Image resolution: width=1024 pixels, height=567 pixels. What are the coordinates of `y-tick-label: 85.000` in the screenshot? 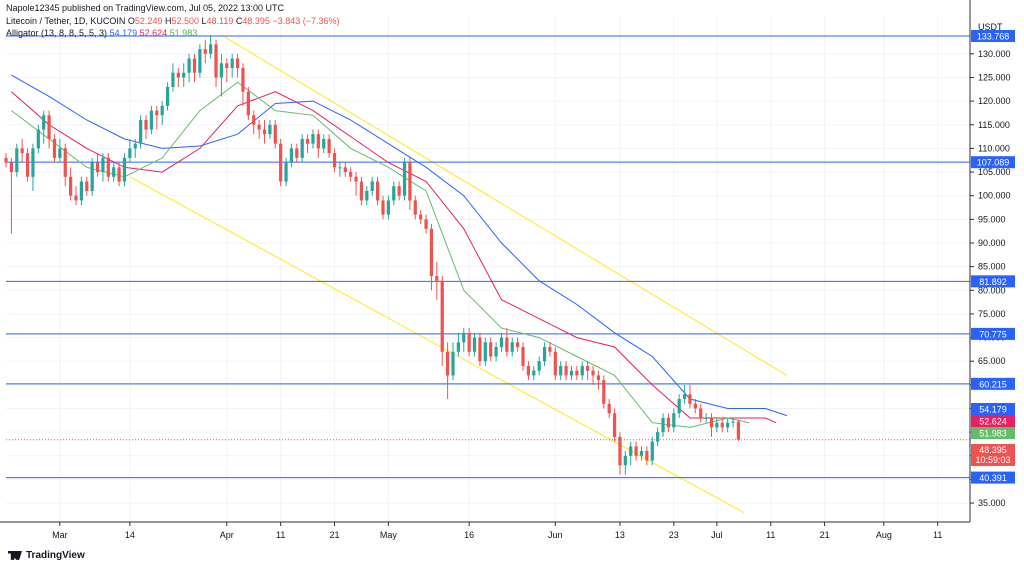 It's located at (992, 267).